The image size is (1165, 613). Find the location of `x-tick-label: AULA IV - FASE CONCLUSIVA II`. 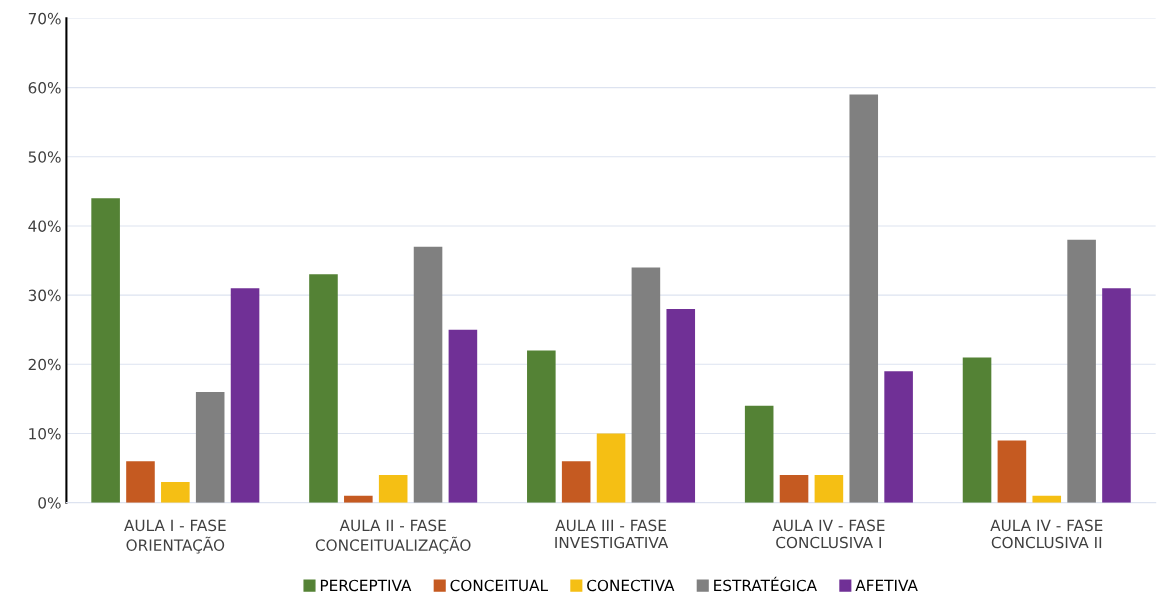

x-tick-label: AULA IV - FASE CONCLUSIVA II is located at coordinates (1046, 534).